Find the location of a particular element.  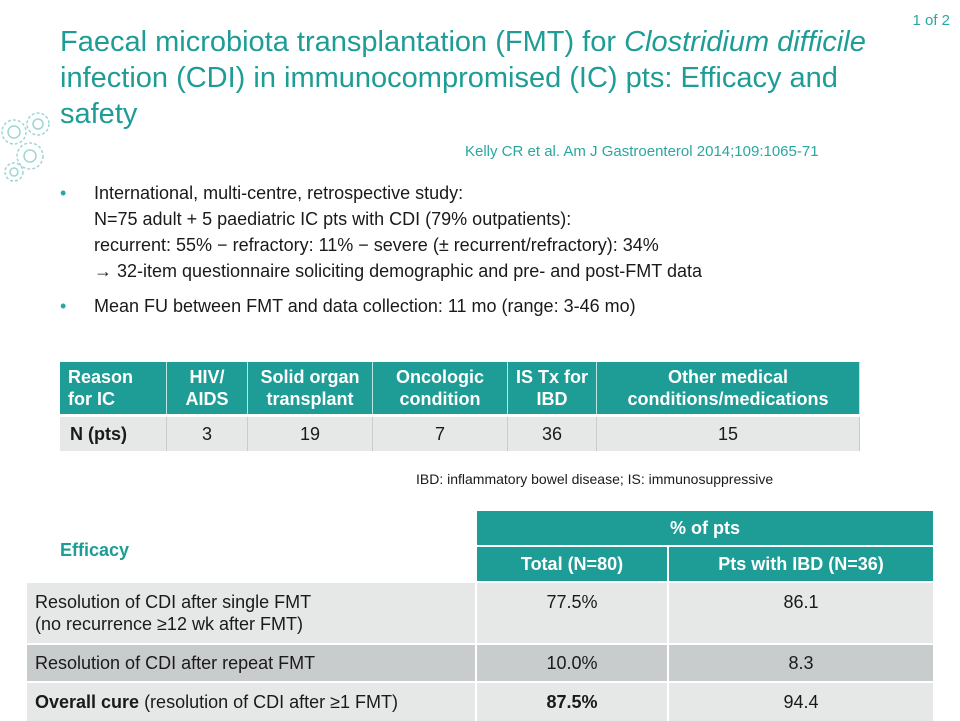

table-cell: 19 is located at coordinates (310, 432).